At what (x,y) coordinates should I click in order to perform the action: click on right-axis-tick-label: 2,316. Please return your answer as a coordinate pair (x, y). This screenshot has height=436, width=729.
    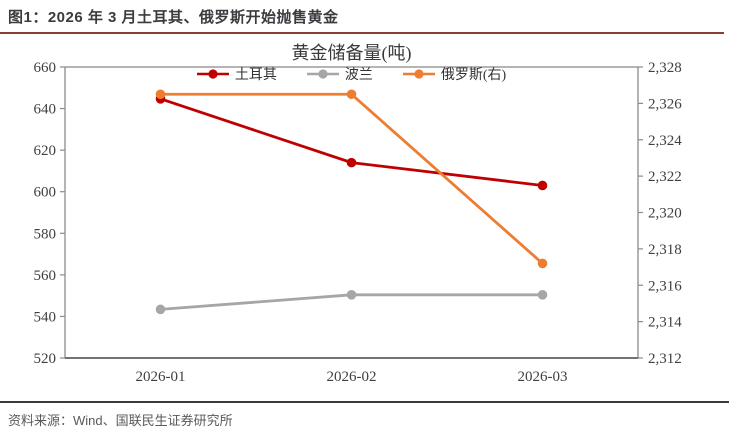
    Looking at the image, I should click on (665, 286).